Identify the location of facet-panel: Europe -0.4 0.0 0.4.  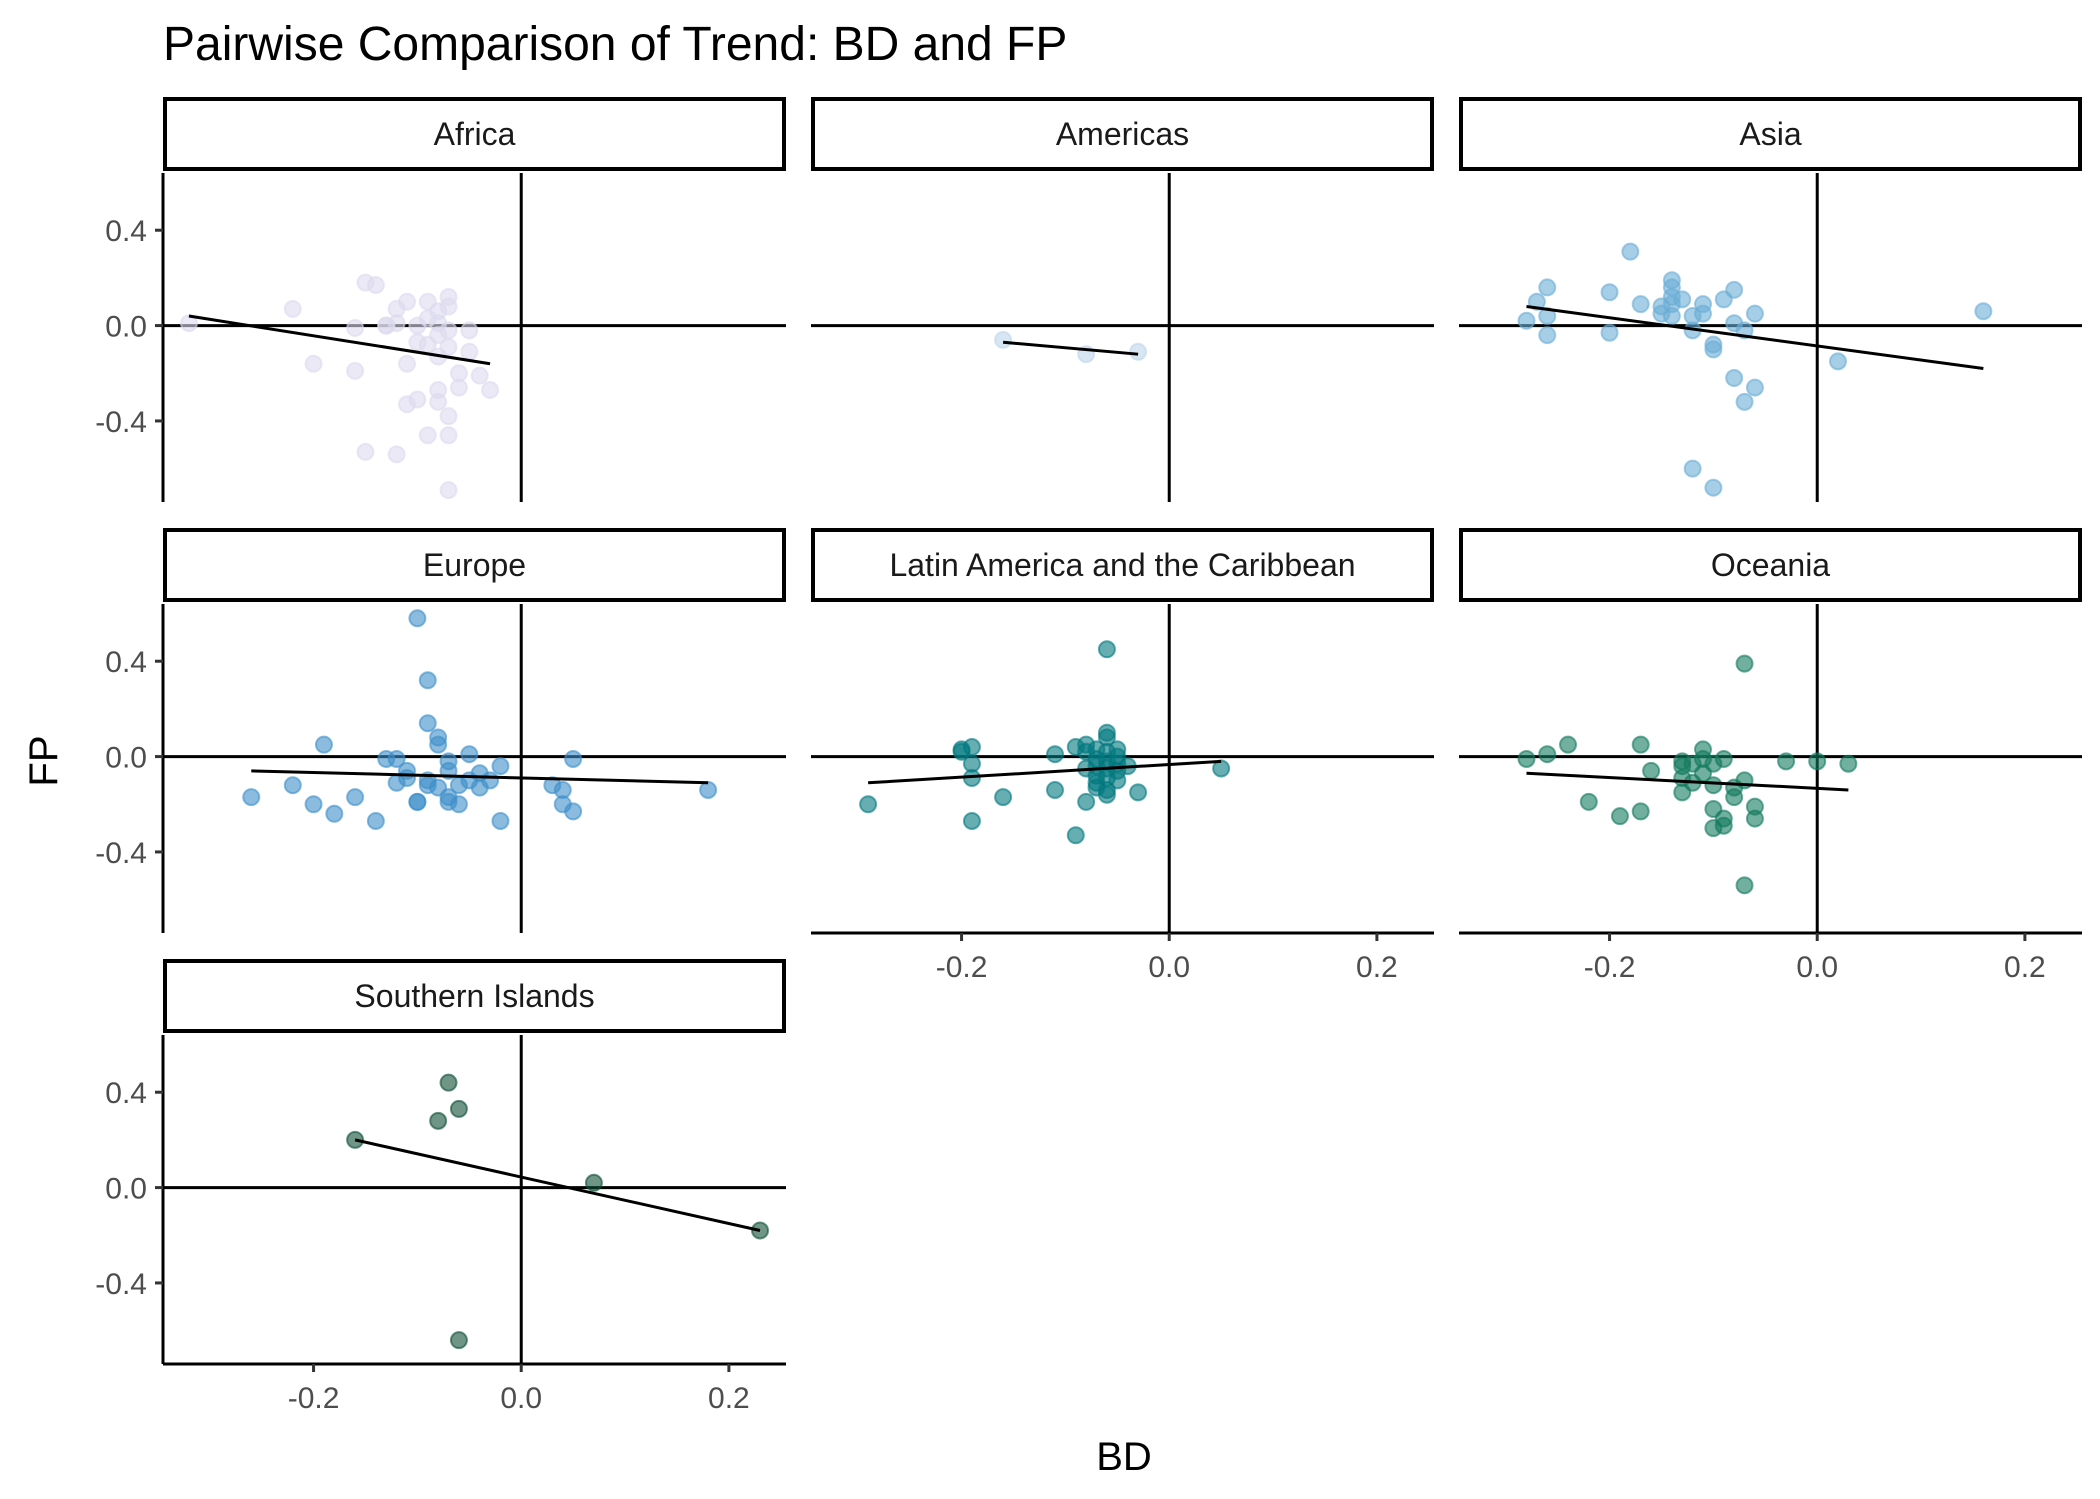
(440, 730).